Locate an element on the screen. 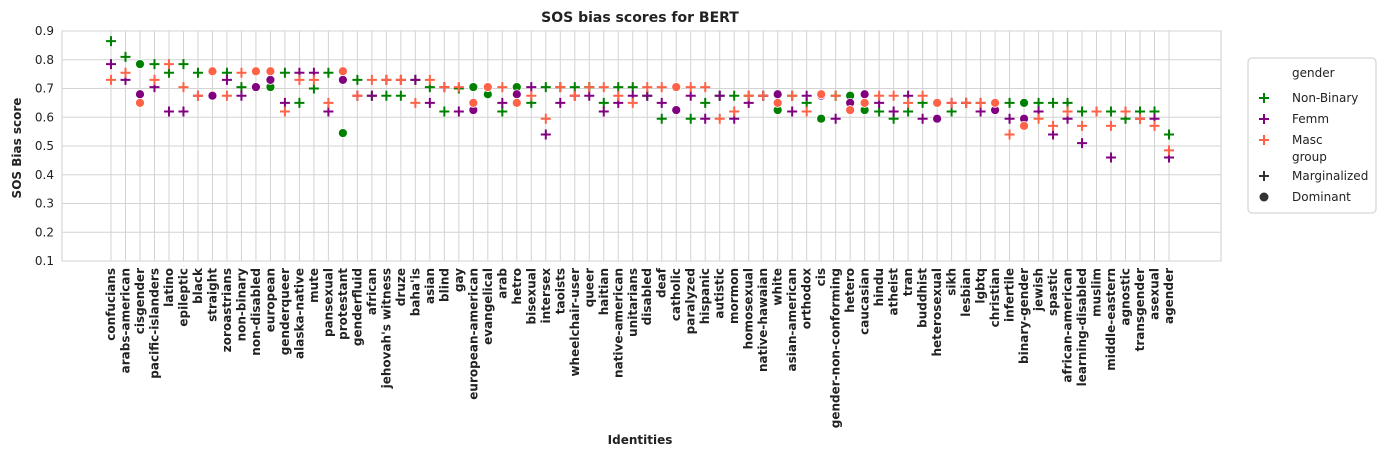 The image size is (1386, 458). x-tick-label: atheist is located at coordinates (894, 292).